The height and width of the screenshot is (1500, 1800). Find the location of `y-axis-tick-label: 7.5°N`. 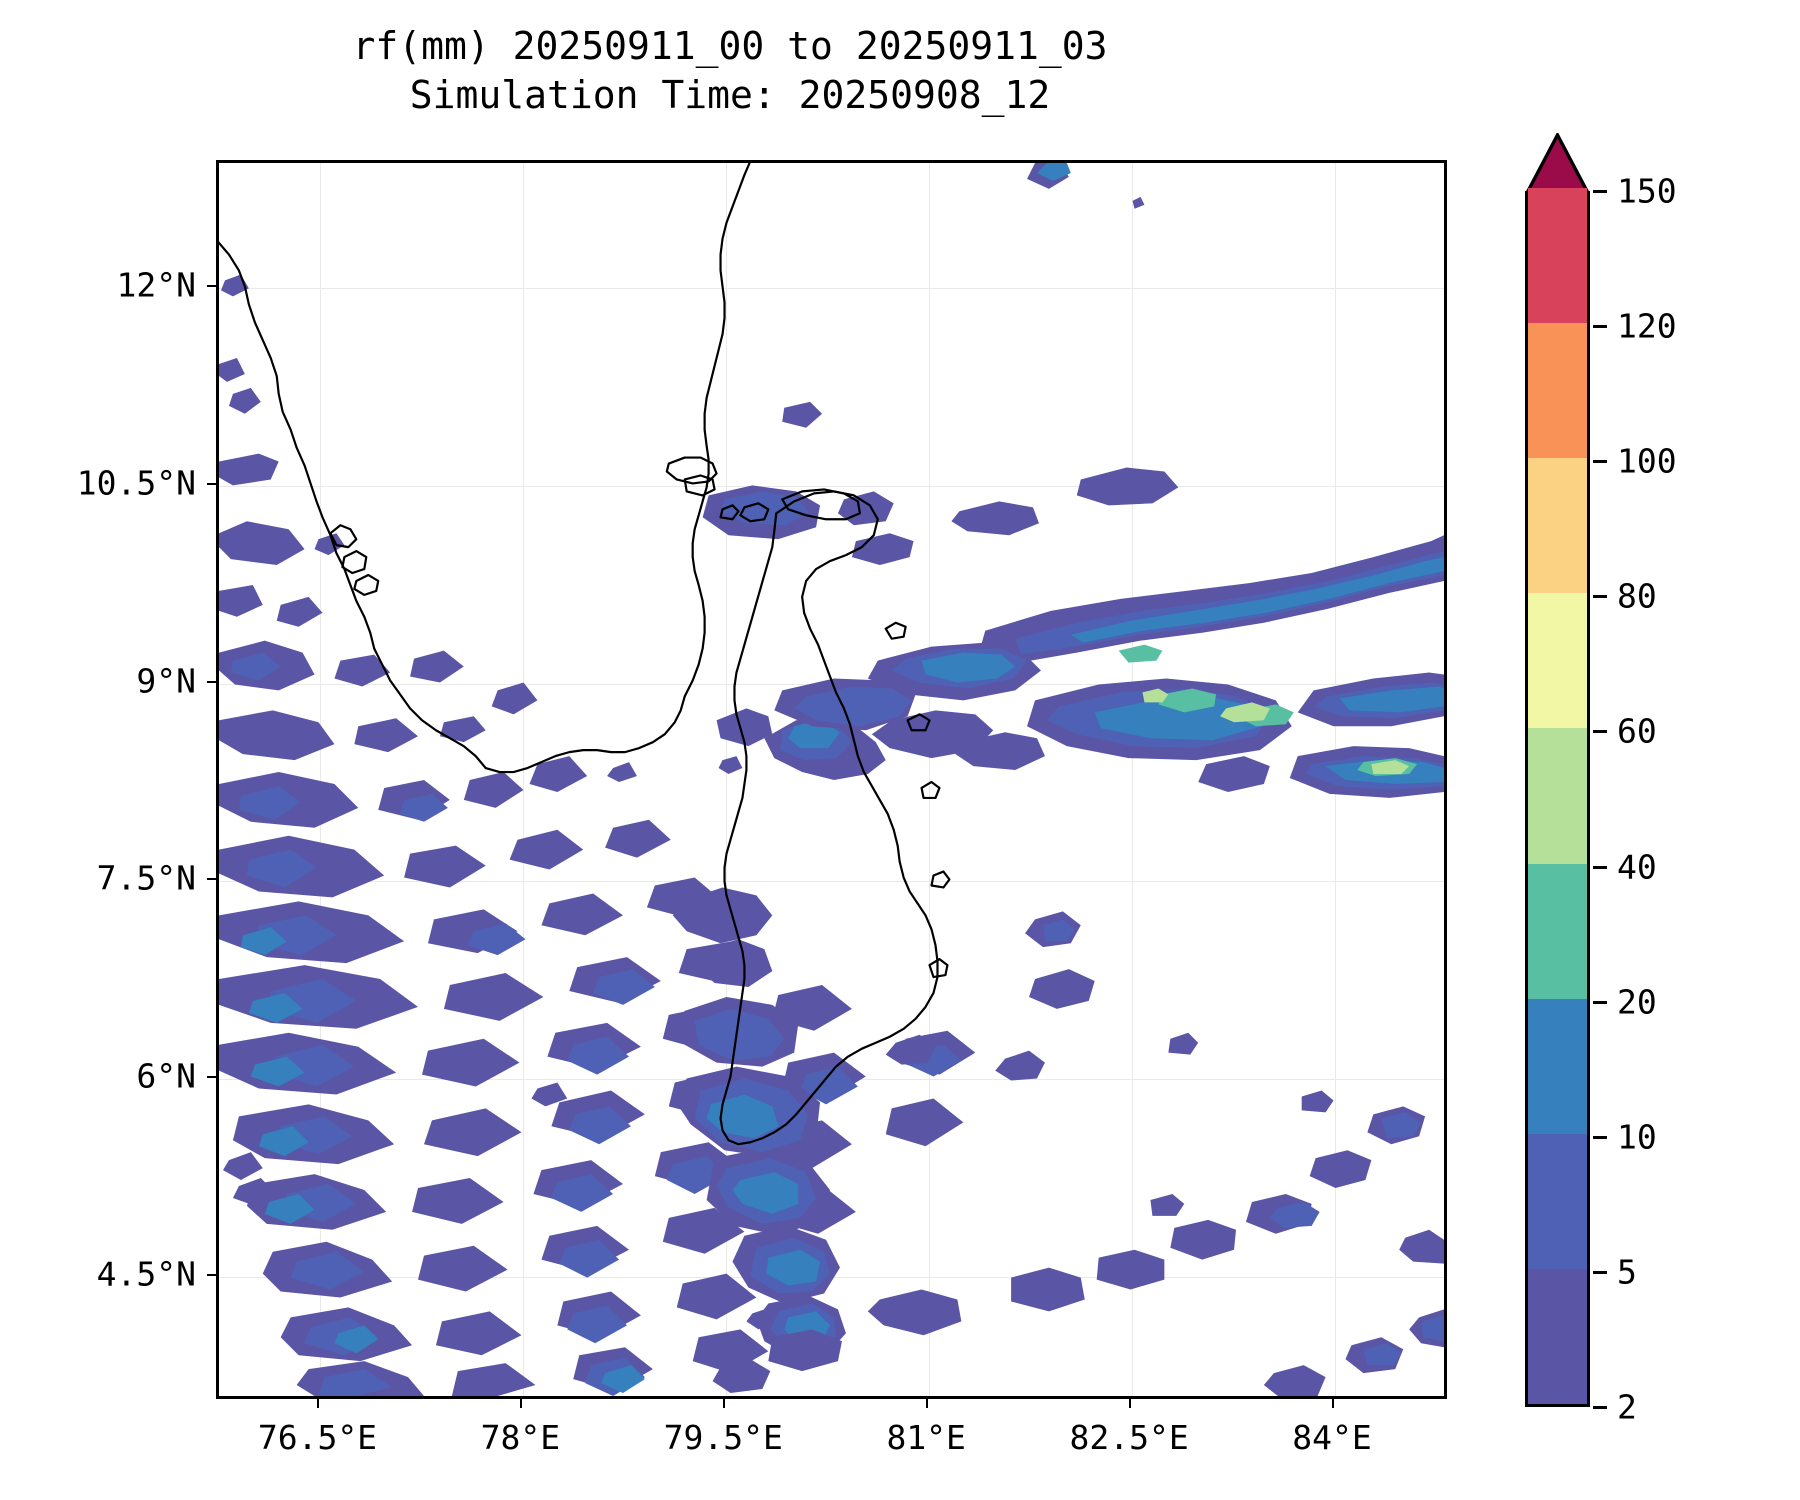

y-axis-tick-label: 7.5°N is located at coordinates (146, 878).